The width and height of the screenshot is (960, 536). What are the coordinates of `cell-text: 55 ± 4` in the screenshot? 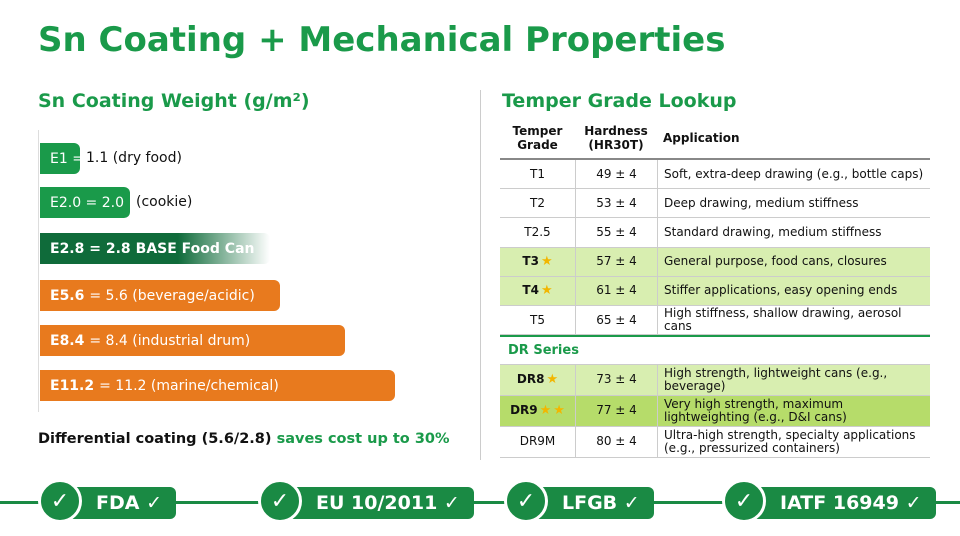 It's located at (616, 231).